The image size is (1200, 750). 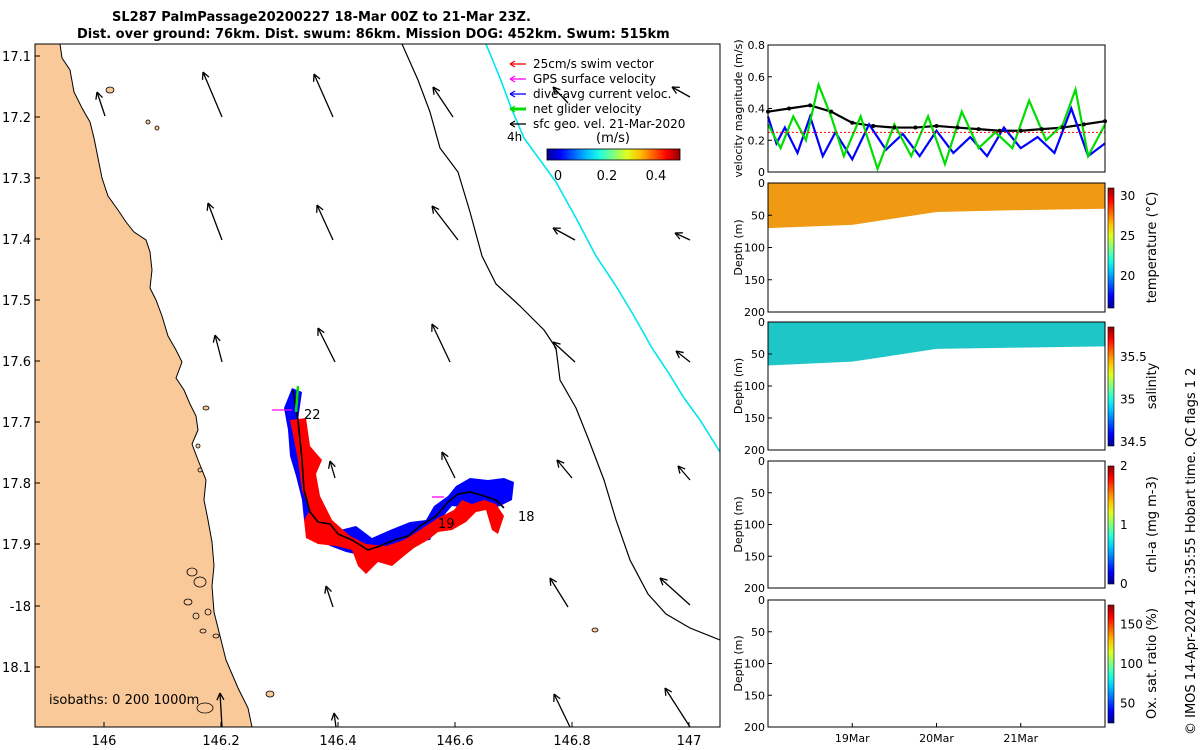 What do you see at coordinates (1127, 236) in the screenshot?
I see `panel-colorbar-tick-label: 25` at bounding box center [1127, 236].